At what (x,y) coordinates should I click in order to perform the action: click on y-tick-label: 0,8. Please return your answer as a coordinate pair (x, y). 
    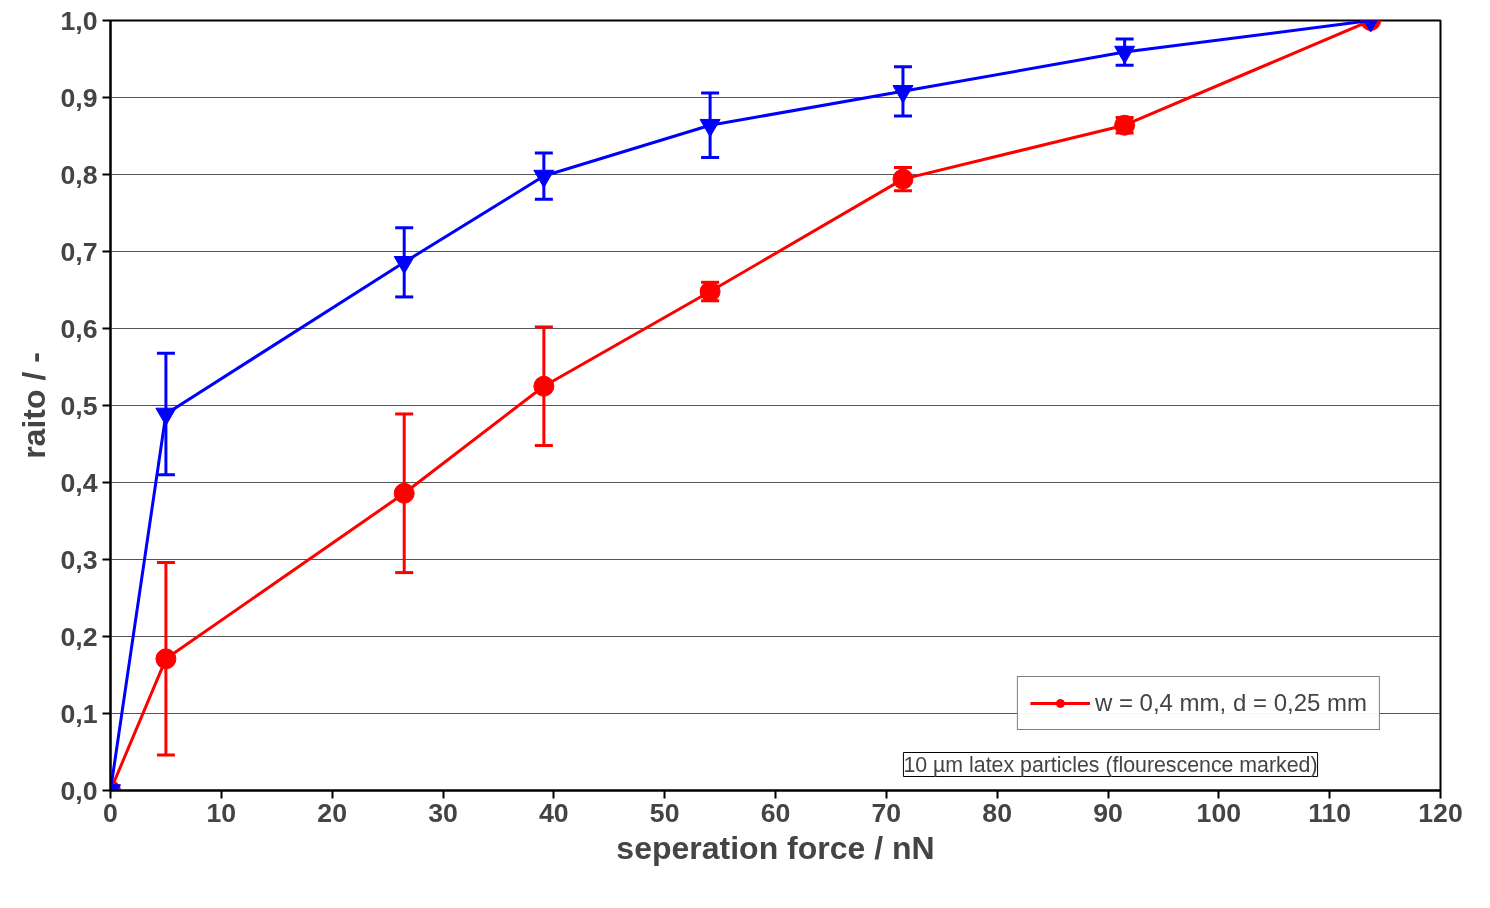
    Looking at the image, I should click on (79, 174).